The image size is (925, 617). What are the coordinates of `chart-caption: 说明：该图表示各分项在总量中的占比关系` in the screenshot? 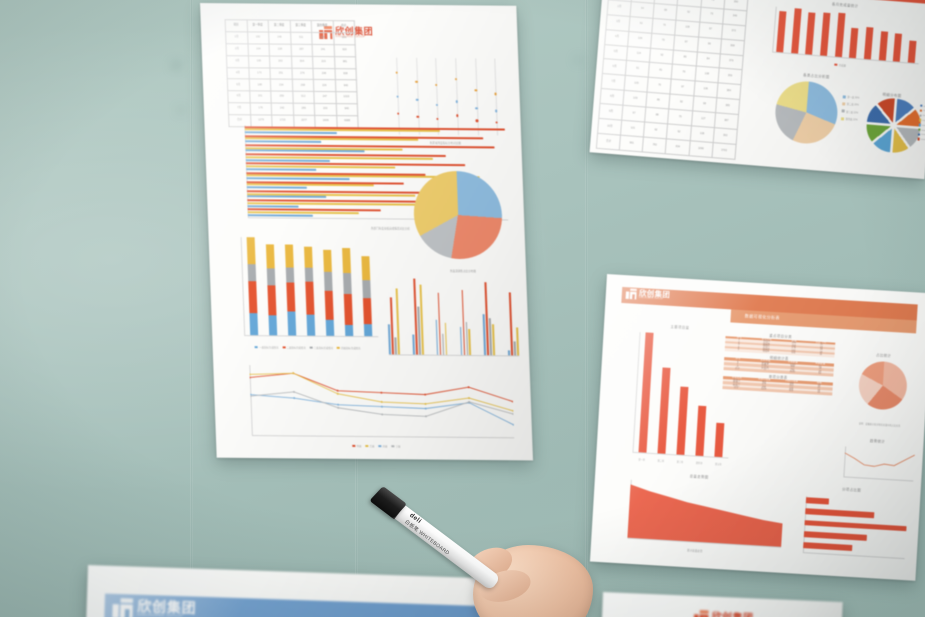 It's located at (879, 425).